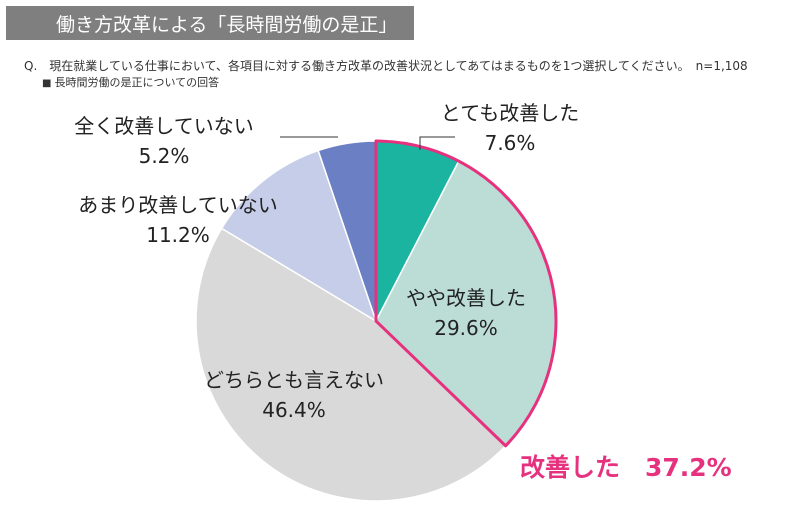 The width and height of the screenshot is (800, 516). Describe the element at coordinates (466, 328) in the screenshot. I see `slice-value-2: 29.6%` at that location.